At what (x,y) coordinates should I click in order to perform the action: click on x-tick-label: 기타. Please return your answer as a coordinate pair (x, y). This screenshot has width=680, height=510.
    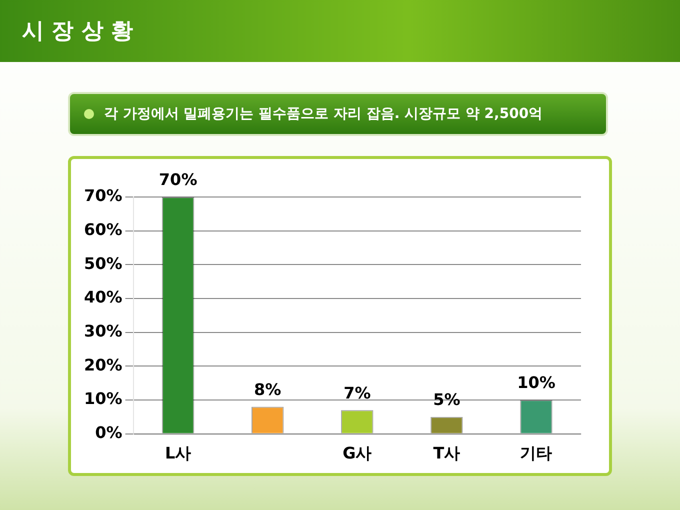
    Looking at the image, I should click on (536, 453).